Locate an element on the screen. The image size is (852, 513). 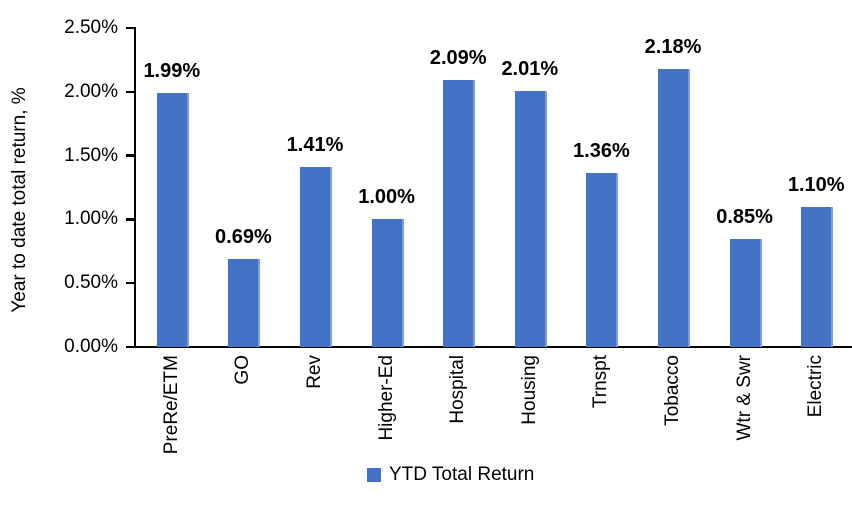
y-axis-line is located at coordinates (134, 187).